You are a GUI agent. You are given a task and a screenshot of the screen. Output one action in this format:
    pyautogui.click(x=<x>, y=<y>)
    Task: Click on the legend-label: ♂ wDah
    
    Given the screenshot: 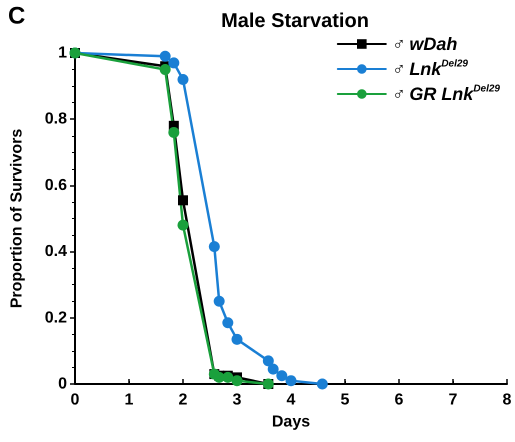 What is the action you would take?
    pyautogui.click(x=424, y=44)
    